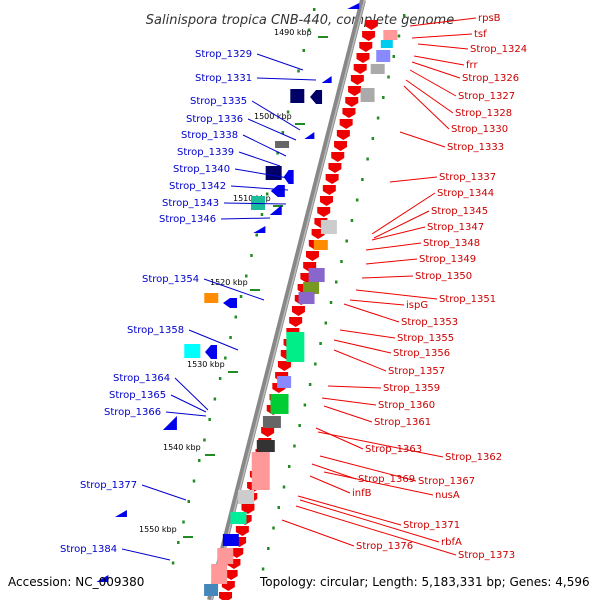 This screenshot has height=600, width=600. I want to click on gene-label-right: Strop_1356, so click(421, 353).